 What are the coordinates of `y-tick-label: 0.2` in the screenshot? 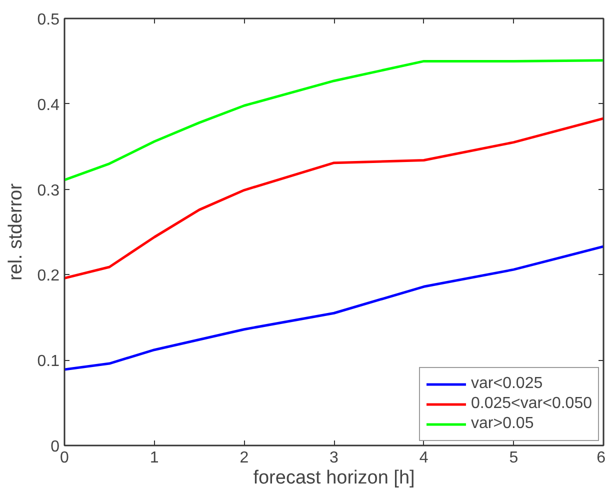 It's located at (48, 276).